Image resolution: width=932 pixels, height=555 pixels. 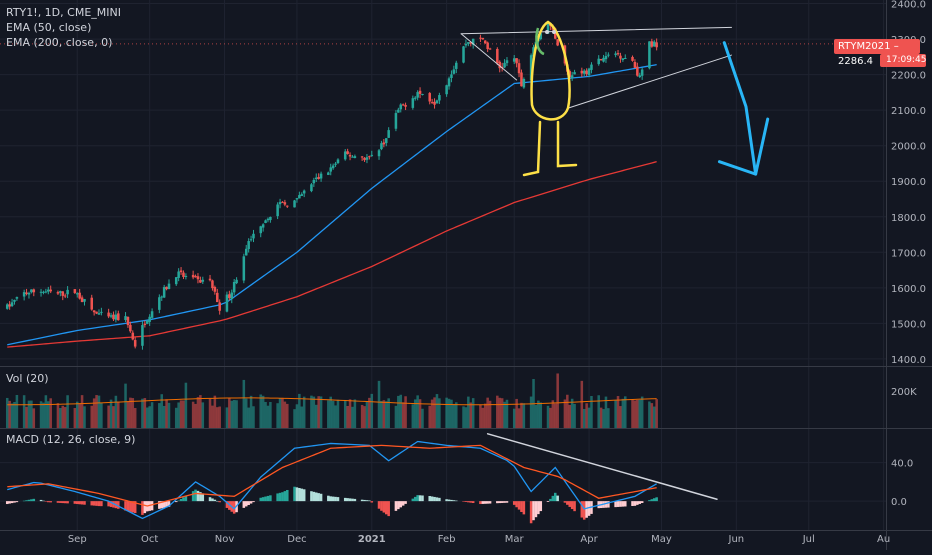 I want to click on macd-trendline, so click(x=602, y=466).